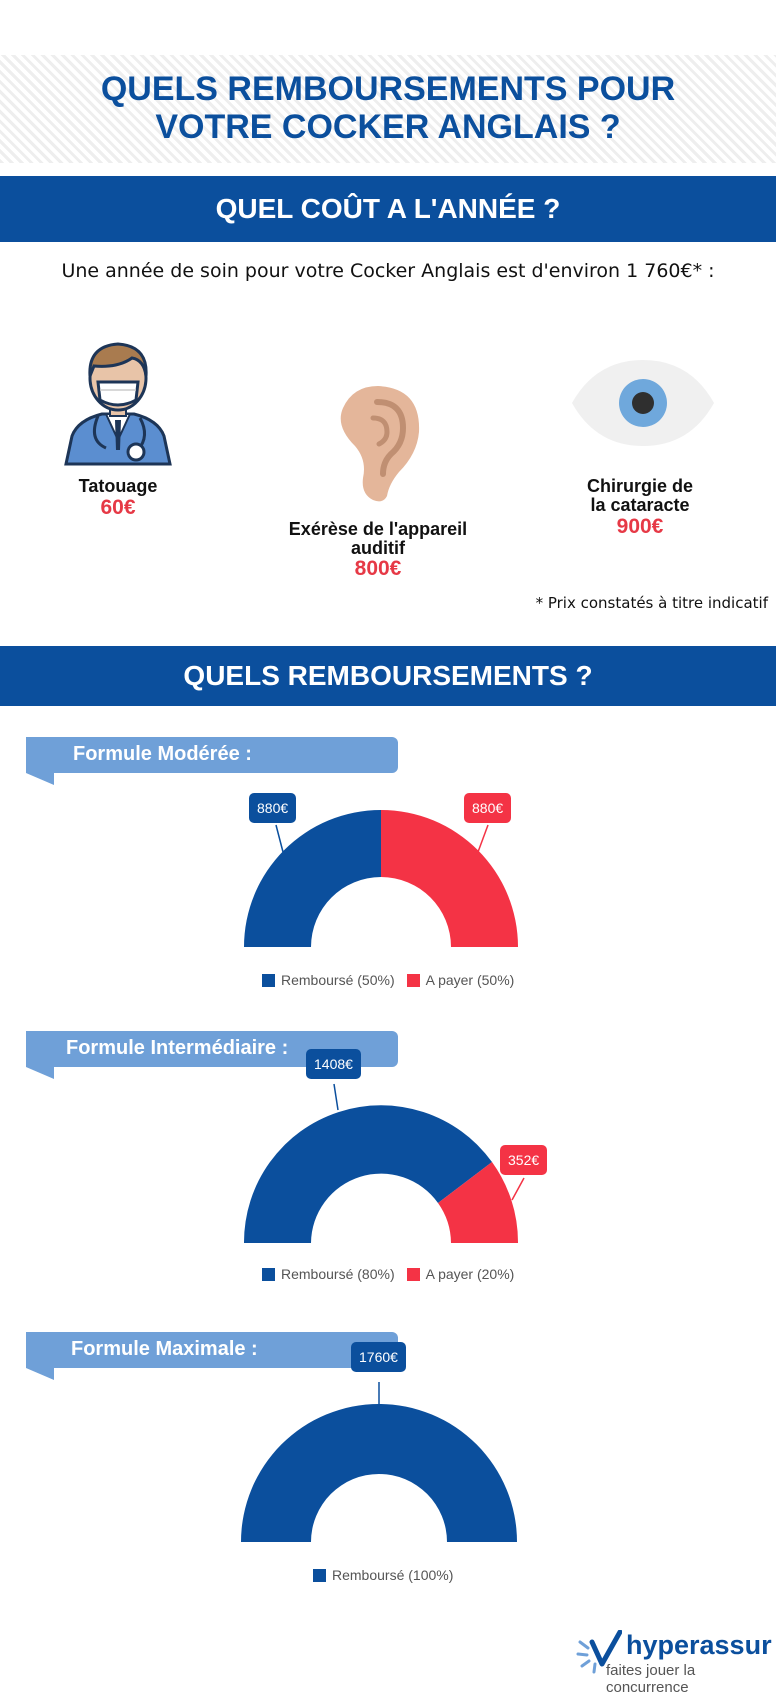 Image resolution: width=776 pixels, height=1696 pixels. Describe the element at coordinates (164, 1349) in the screenshot. I see `formule-maximale-title: Formule Maximale :` at that location.